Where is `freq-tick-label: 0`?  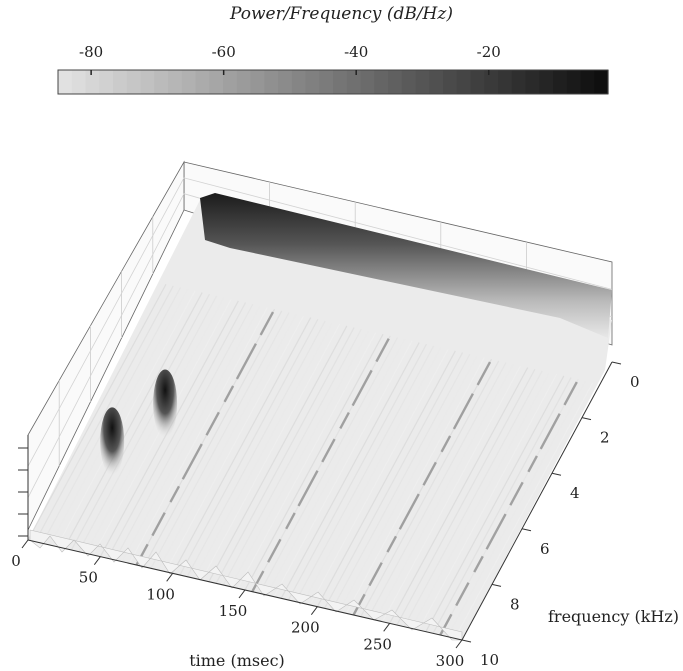 freq-tick-label: 0 is located at coordinates (635, 382).